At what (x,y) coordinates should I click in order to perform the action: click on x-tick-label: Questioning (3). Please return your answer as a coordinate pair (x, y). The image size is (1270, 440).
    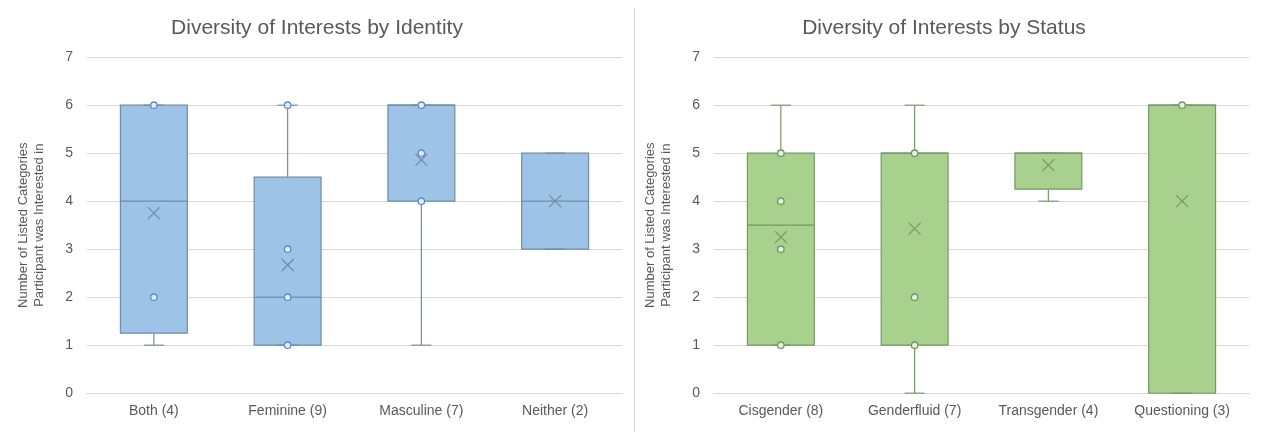
    Looking at the image, I should click on (1182, 410).